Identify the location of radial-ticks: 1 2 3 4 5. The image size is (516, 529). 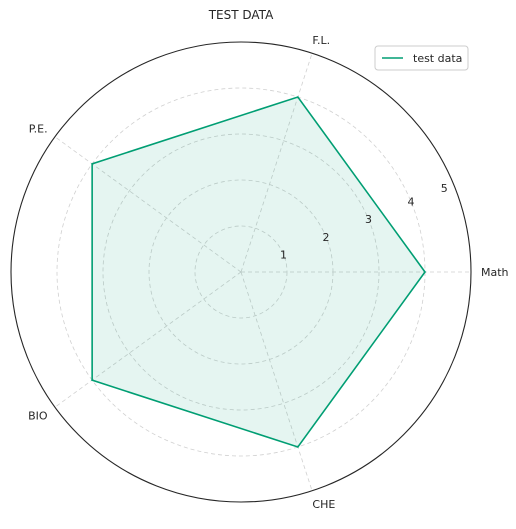
(364, 222).